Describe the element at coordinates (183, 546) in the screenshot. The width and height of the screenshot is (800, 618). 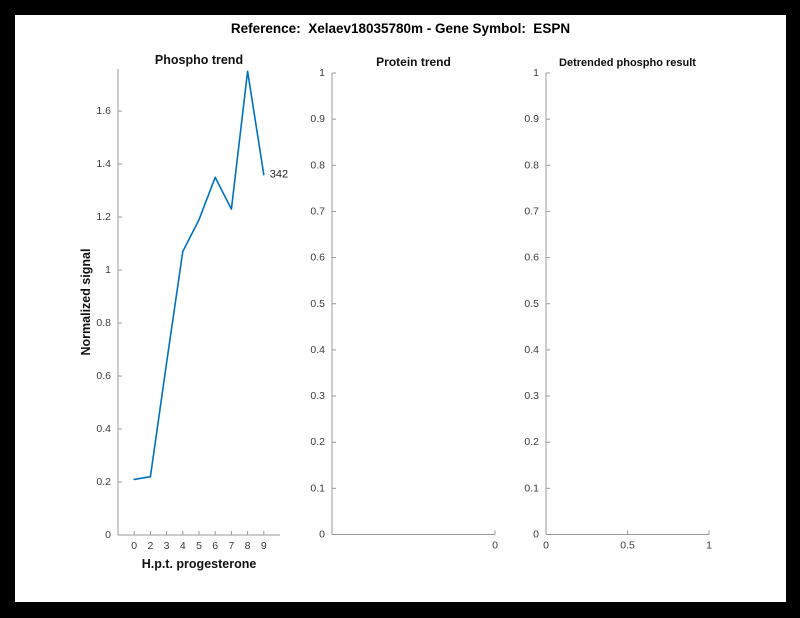
I see `x-tick-label: 4` at that location.